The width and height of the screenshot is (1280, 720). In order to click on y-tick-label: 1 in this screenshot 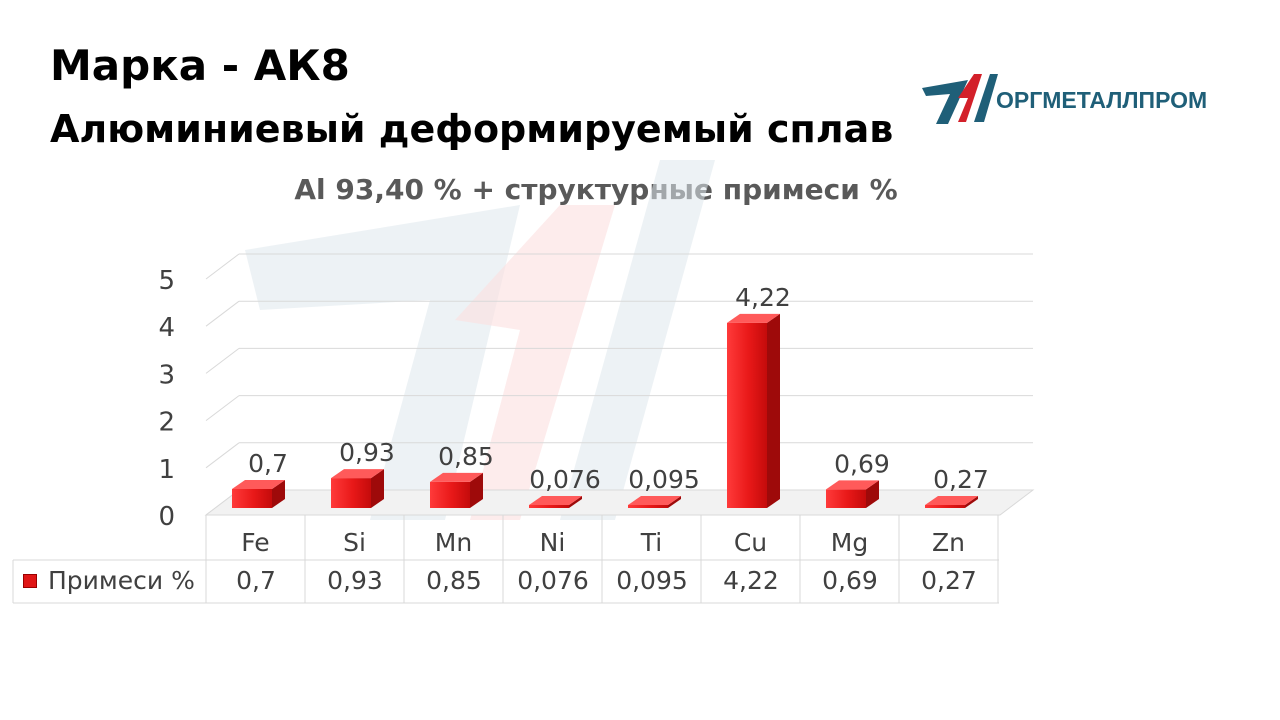, I will do `click(166, 470)`.